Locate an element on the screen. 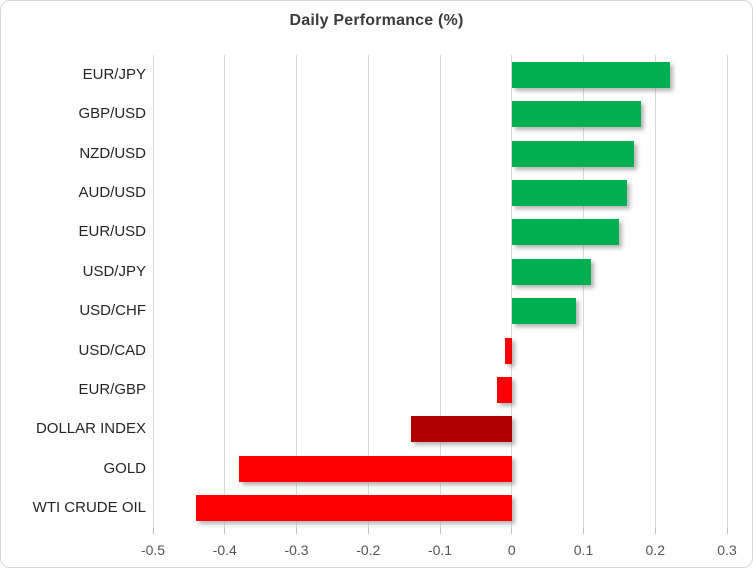 The width and height of the screenshot is (753, 568). bar-eur-gbp is located at coordinates (504, 390).